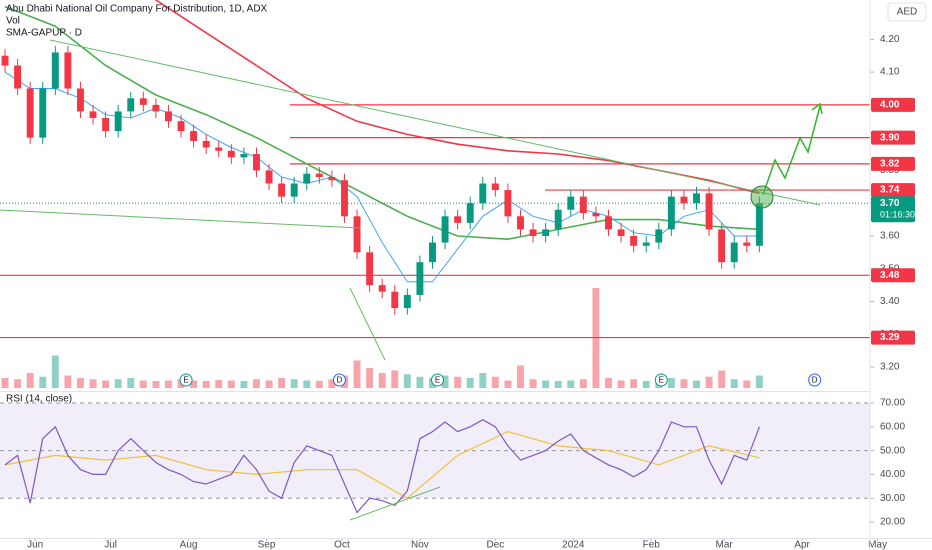 This screenshot has height=550, width=932. I want to click on currency: AED, so click(907, 12).